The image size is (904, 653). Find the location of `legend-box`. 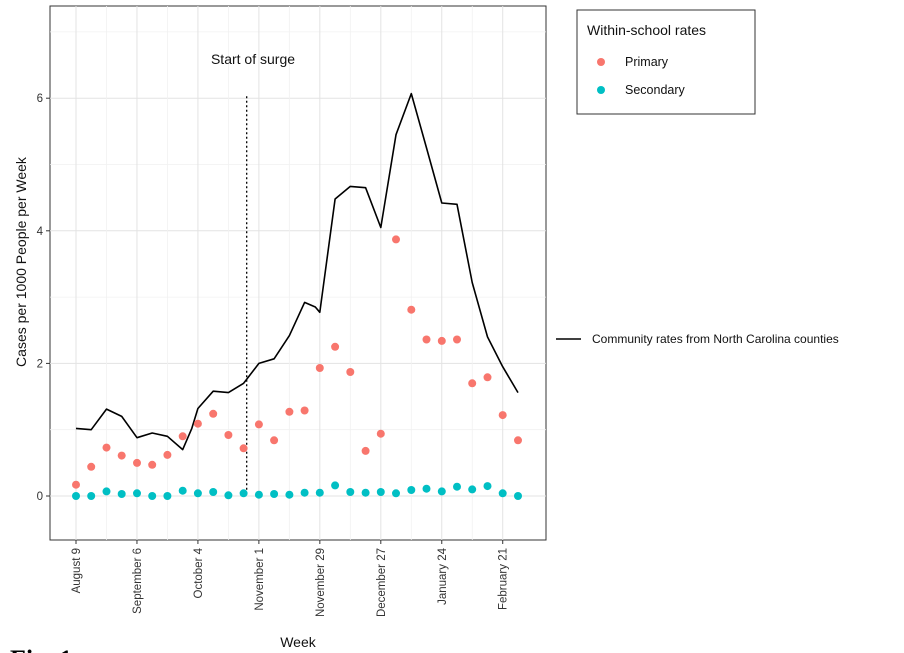

legend-box is located at coordinates (666, 62).